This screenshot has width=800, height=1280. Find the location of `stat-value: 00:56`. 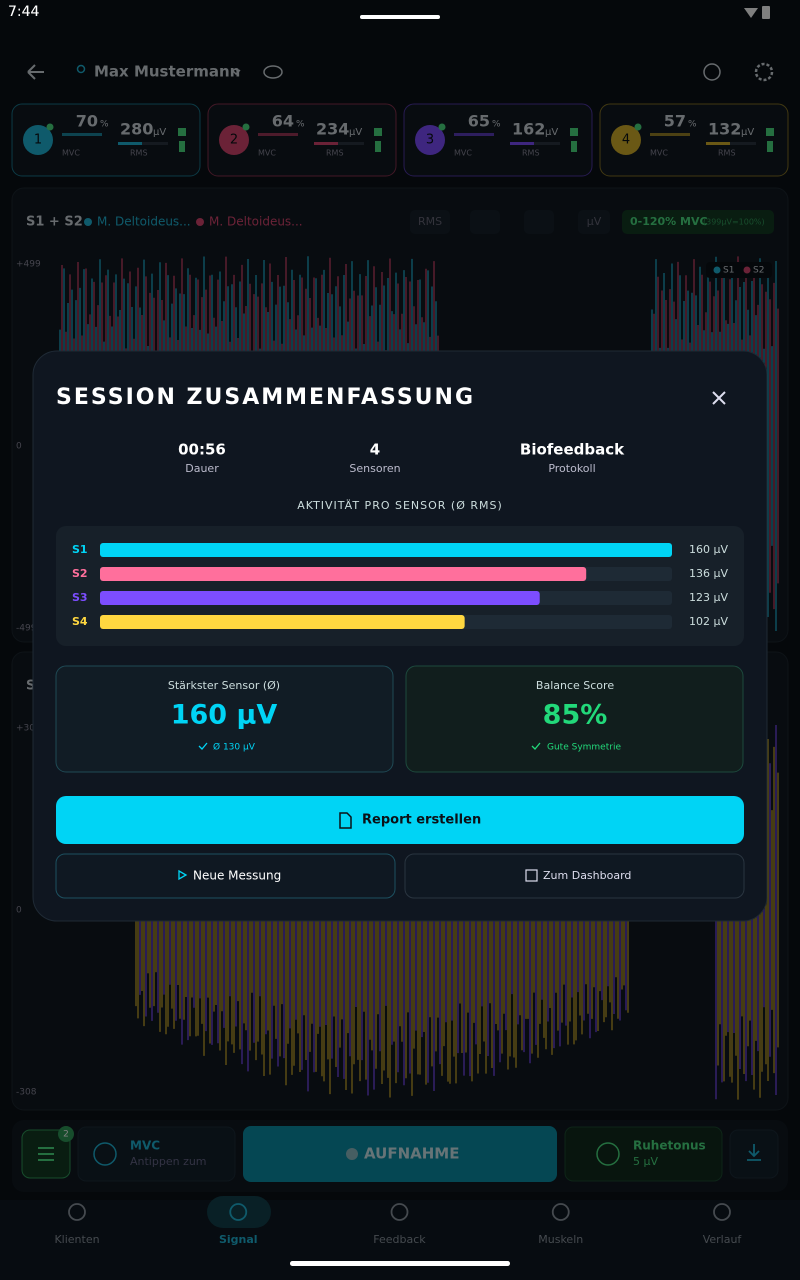

stat-value: 00:56 is located at coordinates (202, 450).